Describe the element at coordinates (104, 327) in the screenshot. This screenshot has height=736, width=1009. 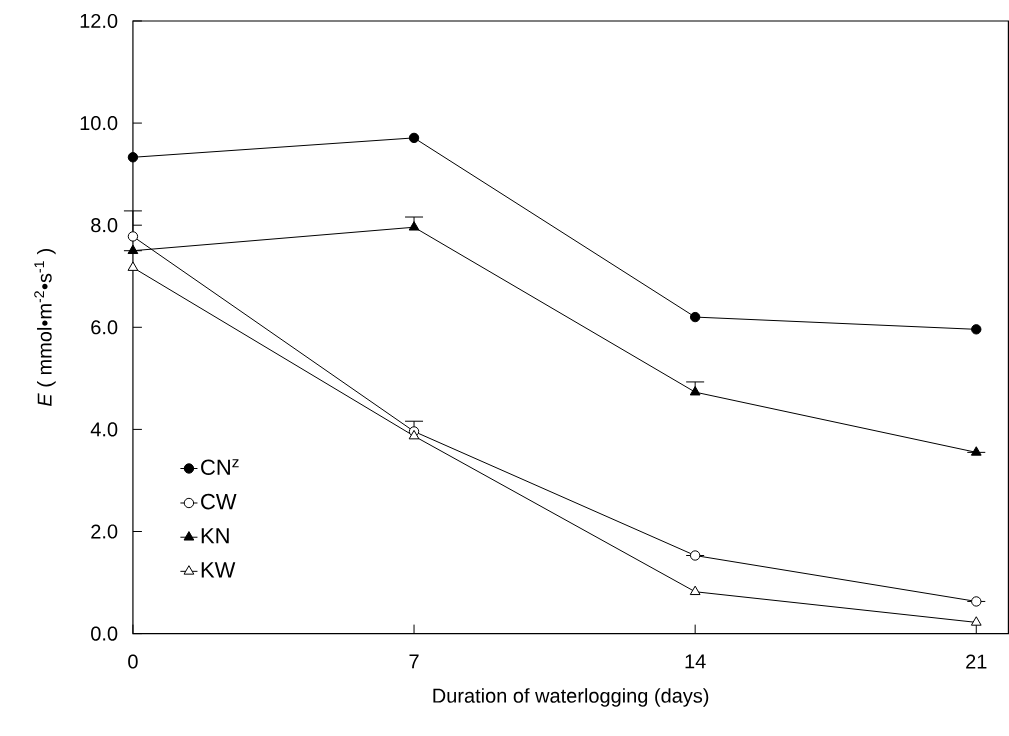
I see `y-tick-label: 6.0` at that location.